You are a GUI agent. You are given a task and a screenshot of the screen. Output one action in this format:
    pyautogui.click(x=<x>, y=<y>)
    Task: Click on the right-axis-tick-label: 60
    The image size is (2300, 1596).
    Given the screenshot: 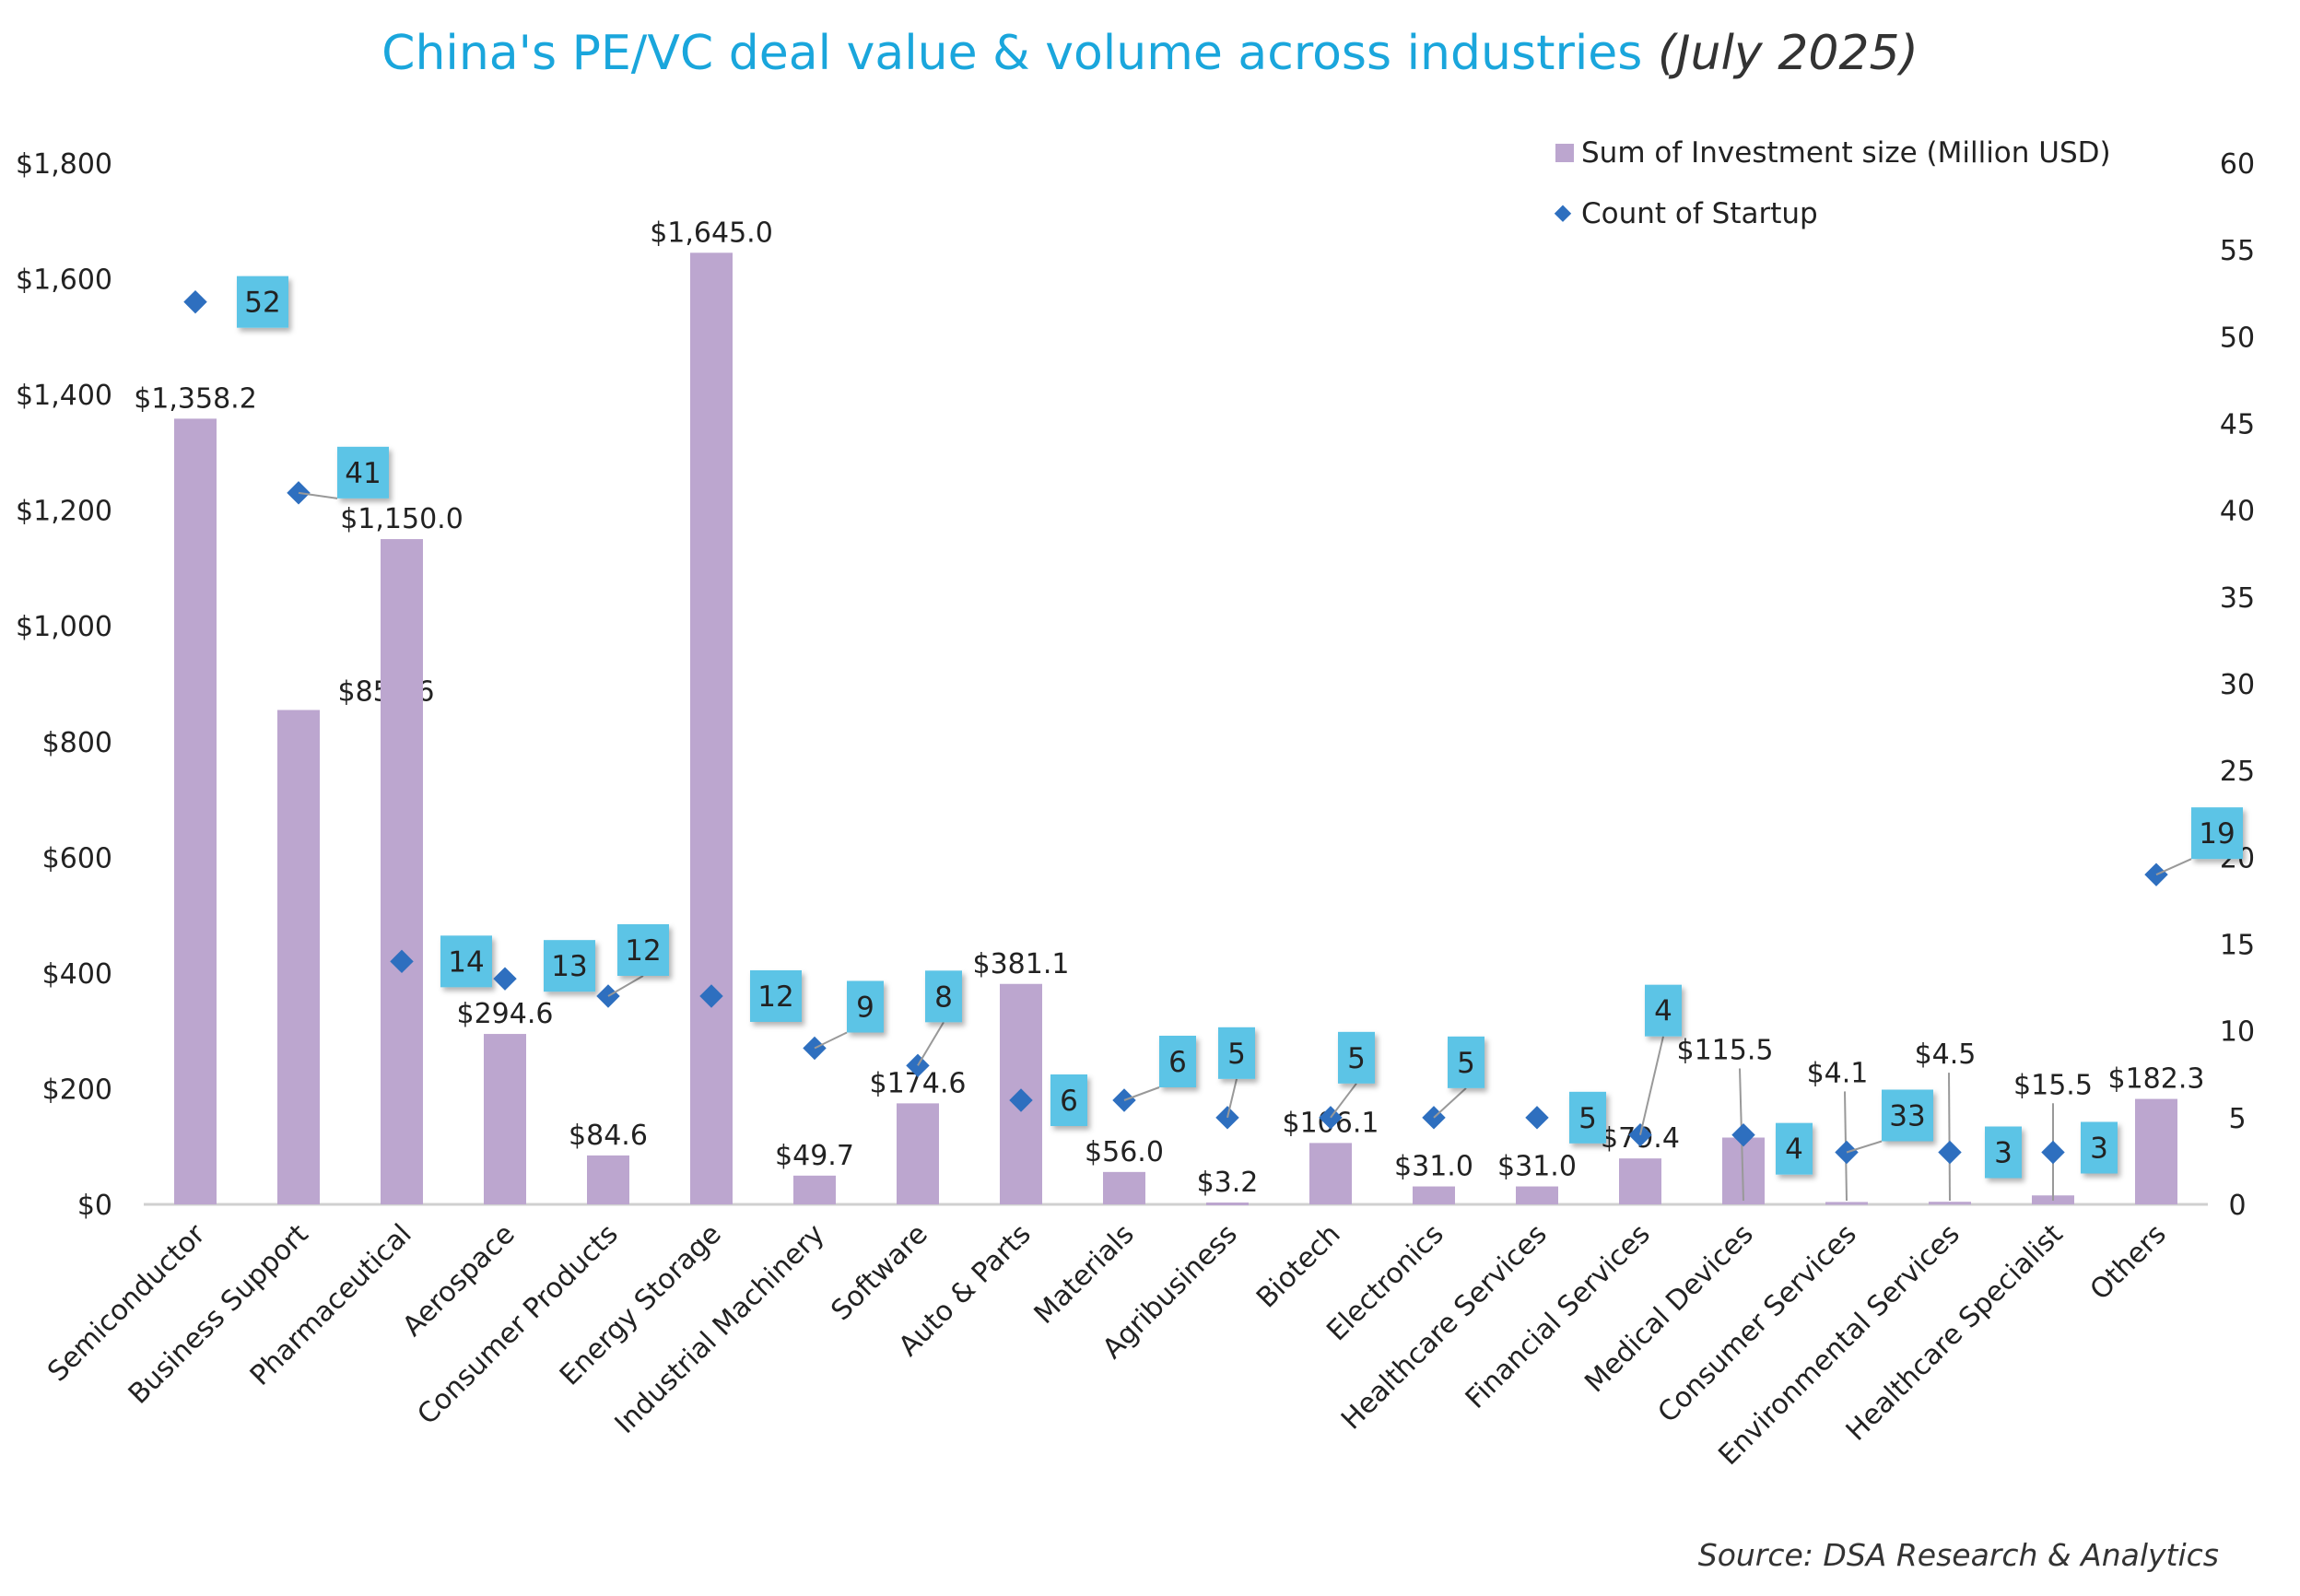 What is the action you would take?
    pyautogui.click(x=2237, y=165)
    